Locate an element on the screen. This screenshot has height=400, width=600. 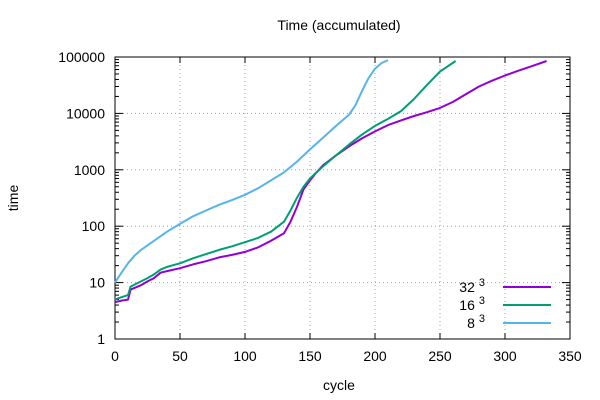
legend-label: 16 3 is located at coordinates (472, 304).